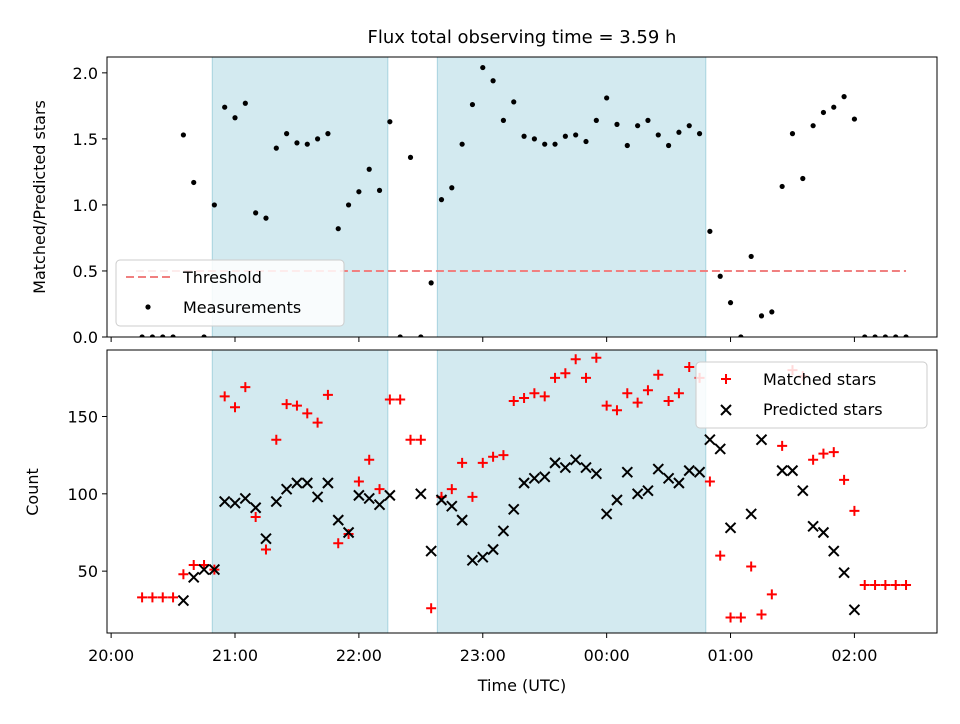 This screenshot has height=724, width=960. What do you see at coordinates (359, 655) in the screenshot?
I see `xtick-label: 22:00` at bounding box center [359, 655].